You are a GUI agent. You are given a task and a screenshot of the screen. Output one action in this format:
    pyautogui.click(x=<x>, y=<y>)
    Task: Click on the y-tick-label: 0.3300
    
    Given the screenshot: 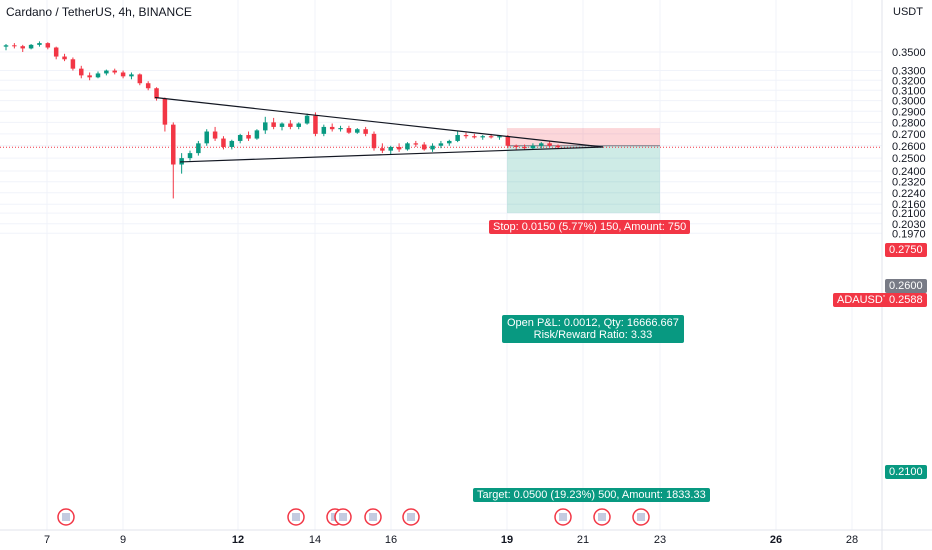 What is the action you would take?
    pyautogui.click(x=909, y=72)
    